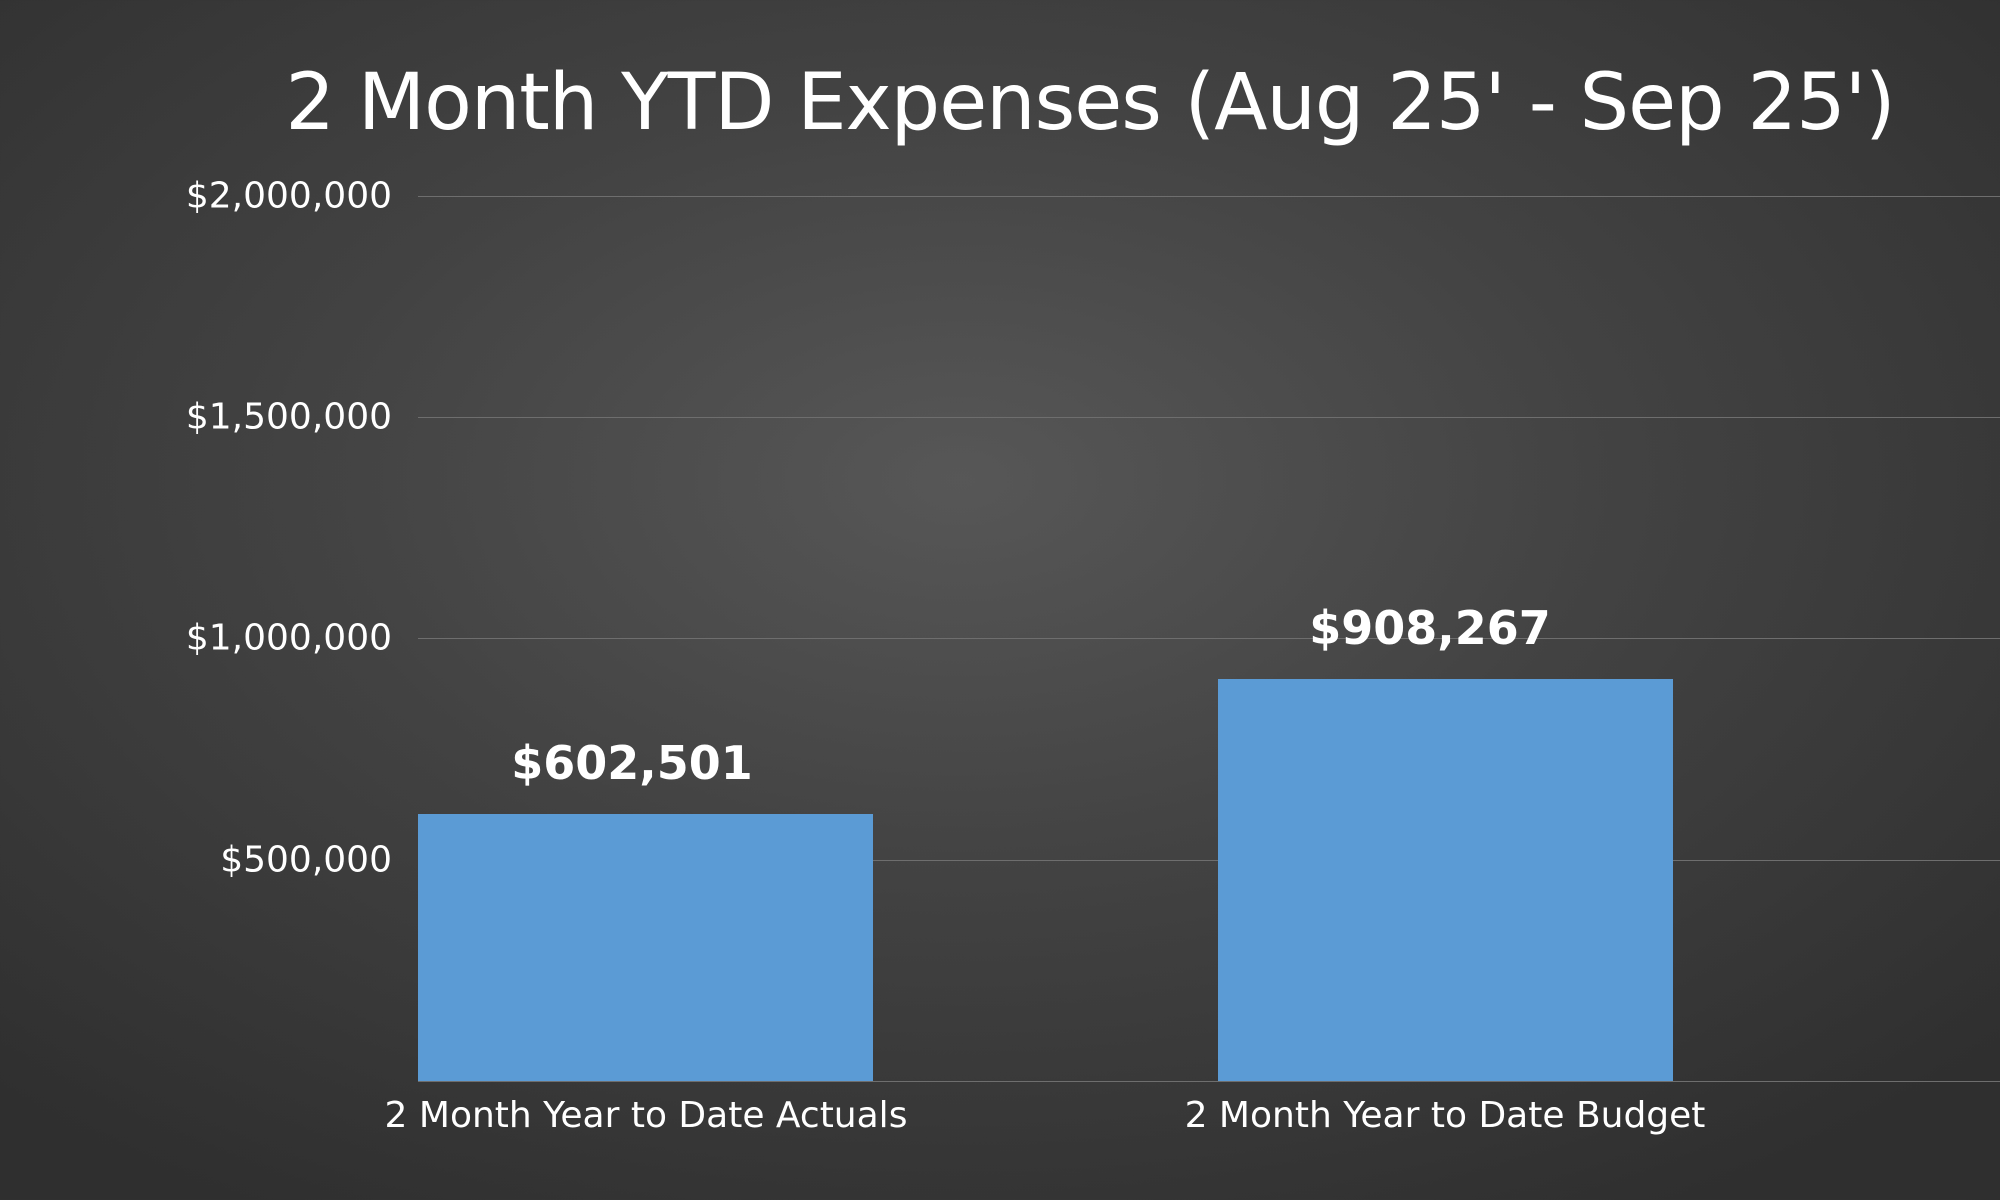  What do you see at coordinates (646, 1115) in the screenshot?
I see `x-category-label: 2 Month Year to Date Actuals` at bounding box center [646, 1115].